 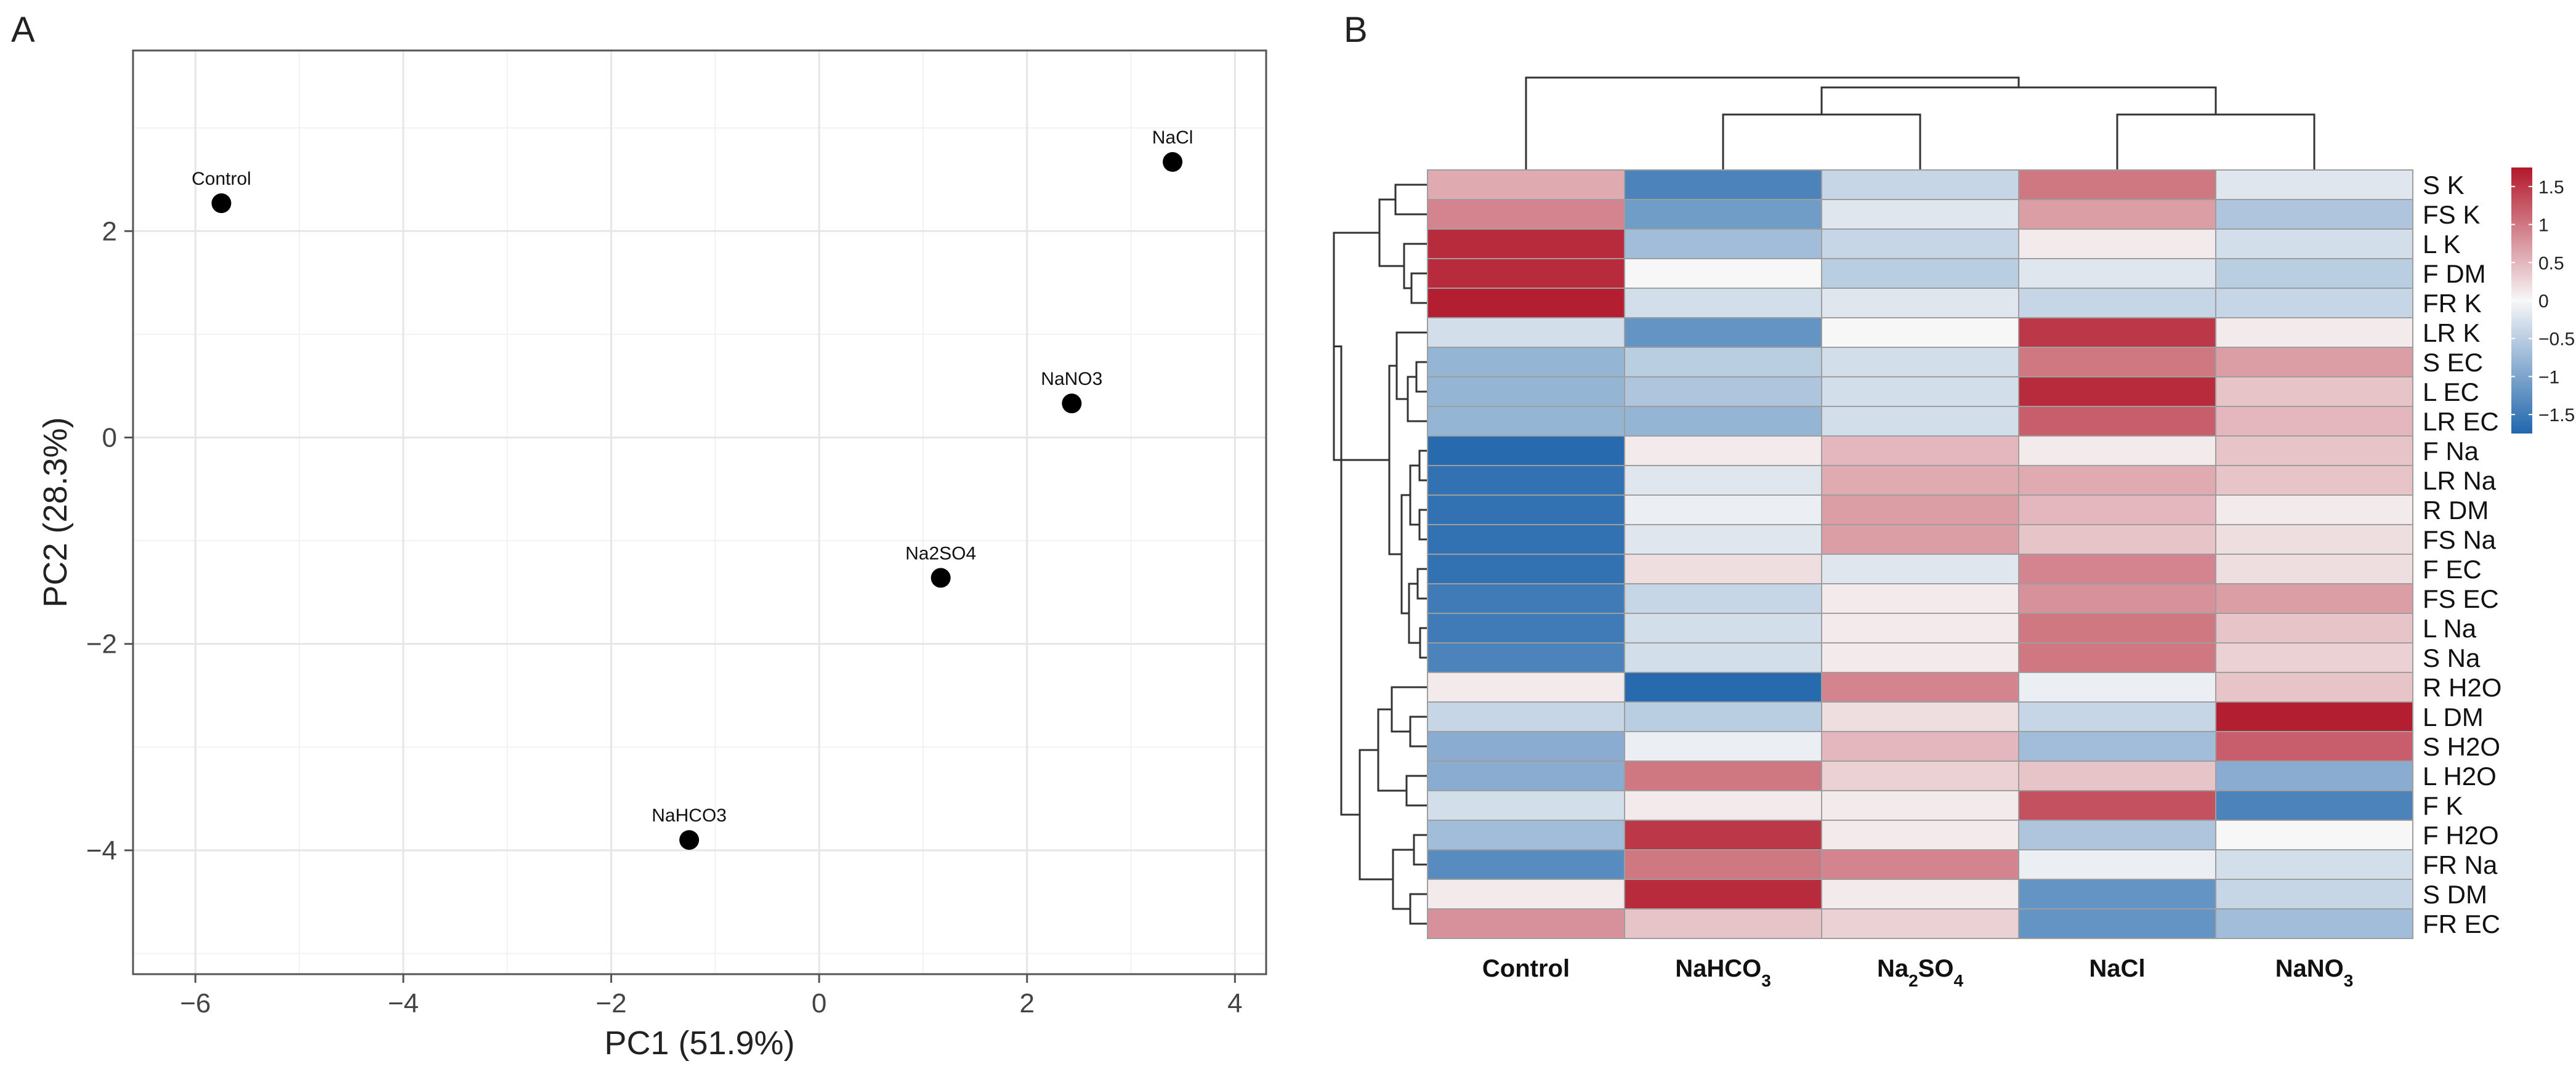 What do you see at coordinates (2456, 510) in the screenshot?
I see `heatmap-row-label: R DM` at bounding box center [2456, 510].